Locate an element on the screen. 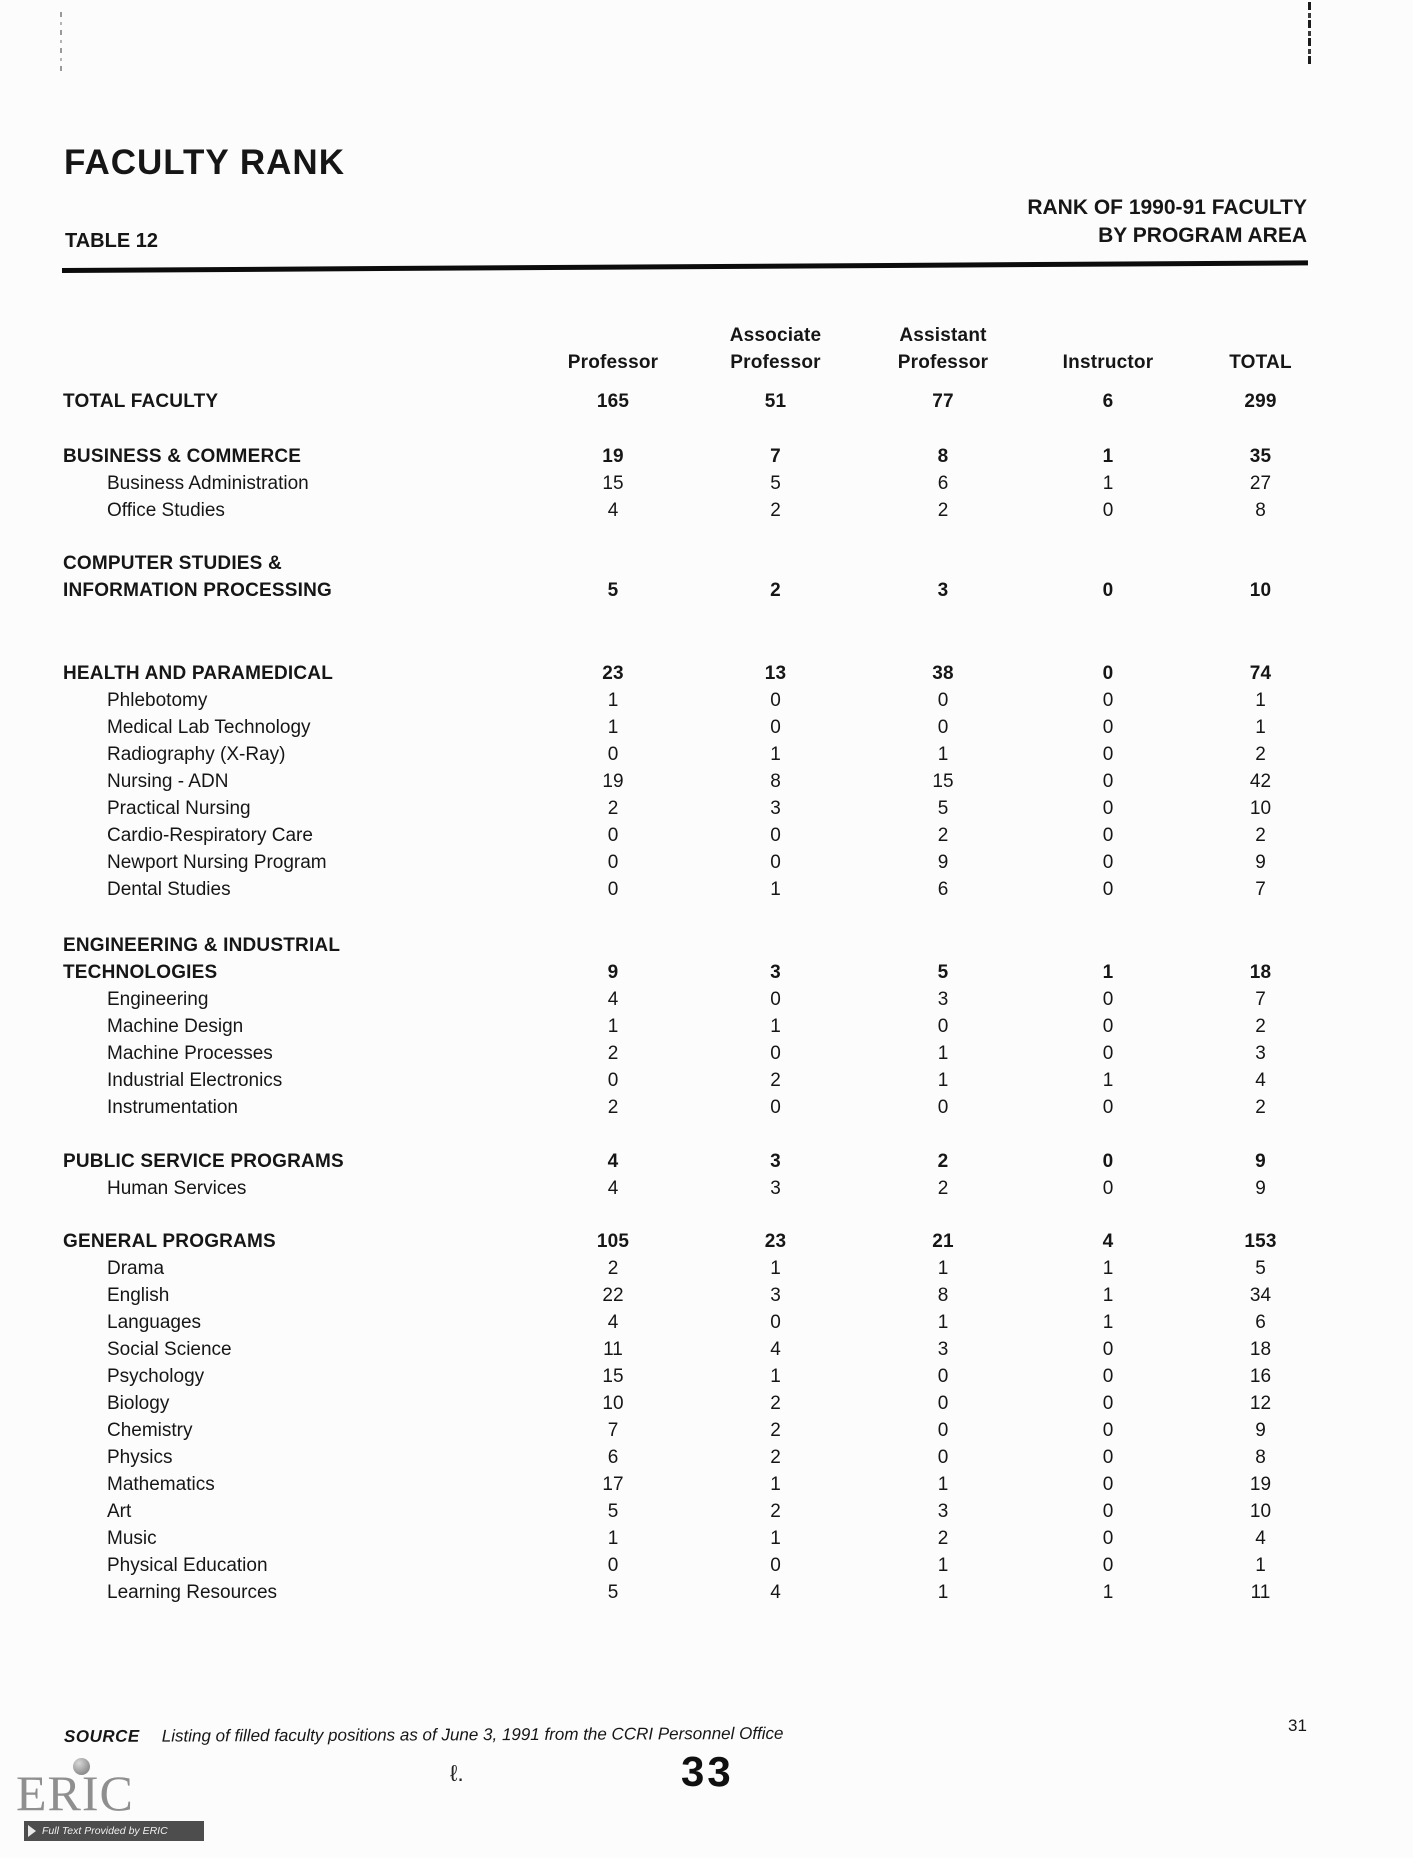  cell-value: Instructor is located at coordinates (1108, 362).